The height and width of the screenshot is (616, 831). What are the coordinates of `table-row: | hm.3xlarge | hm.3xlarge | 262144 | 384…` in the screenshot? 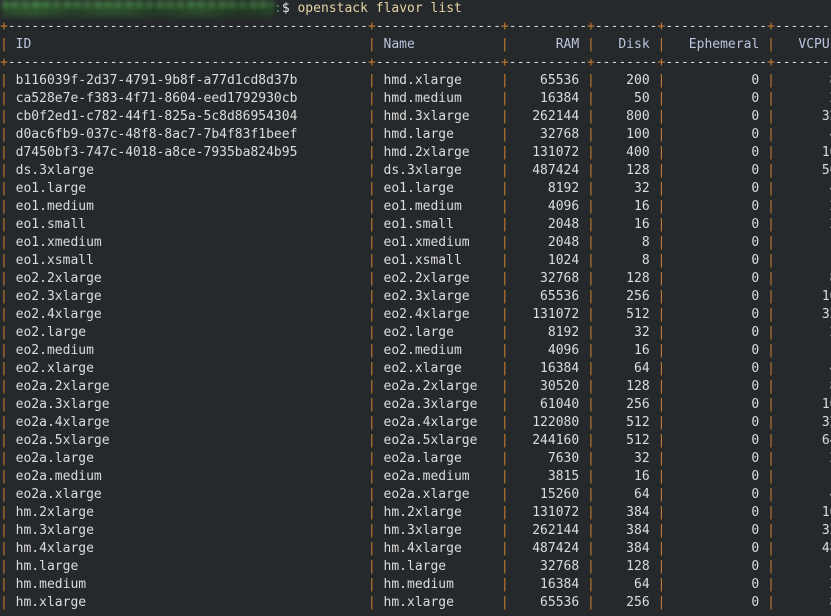 It's located at (415, 531).